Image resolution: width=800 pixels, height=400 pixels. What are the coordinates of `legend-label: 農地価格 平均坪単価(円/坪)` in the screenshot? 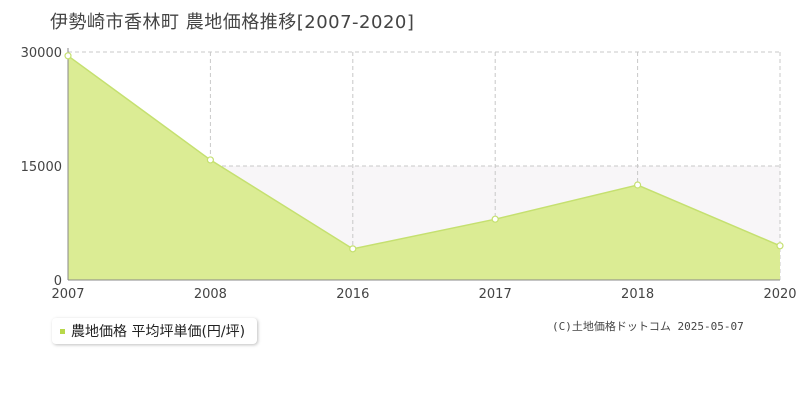 It's located at (158, 332).